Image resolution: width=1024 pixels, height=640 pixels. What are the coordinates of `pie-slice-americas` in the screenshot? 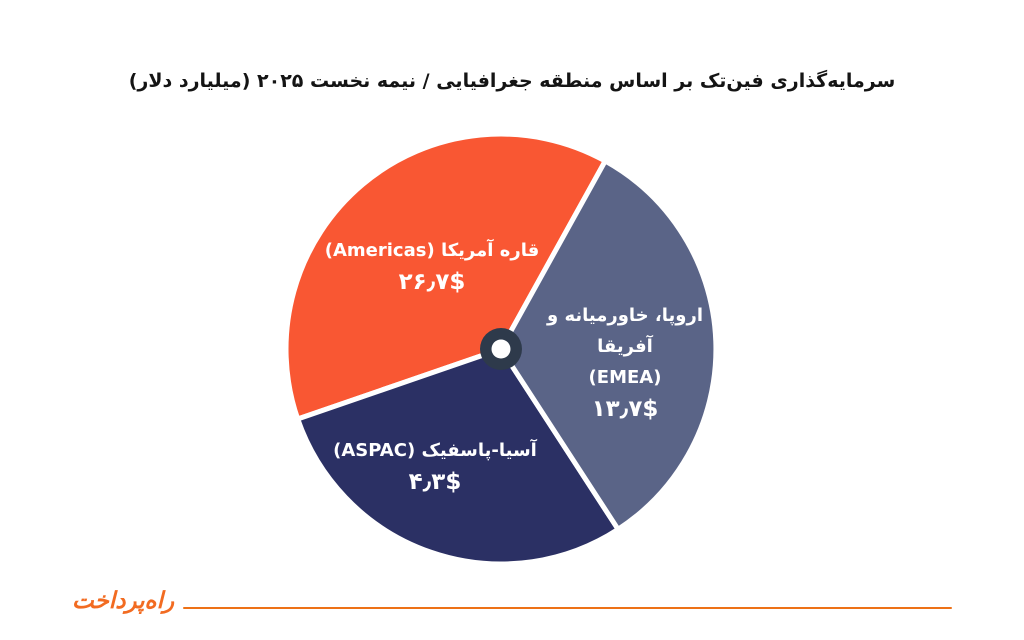 It's located at (446, 277).